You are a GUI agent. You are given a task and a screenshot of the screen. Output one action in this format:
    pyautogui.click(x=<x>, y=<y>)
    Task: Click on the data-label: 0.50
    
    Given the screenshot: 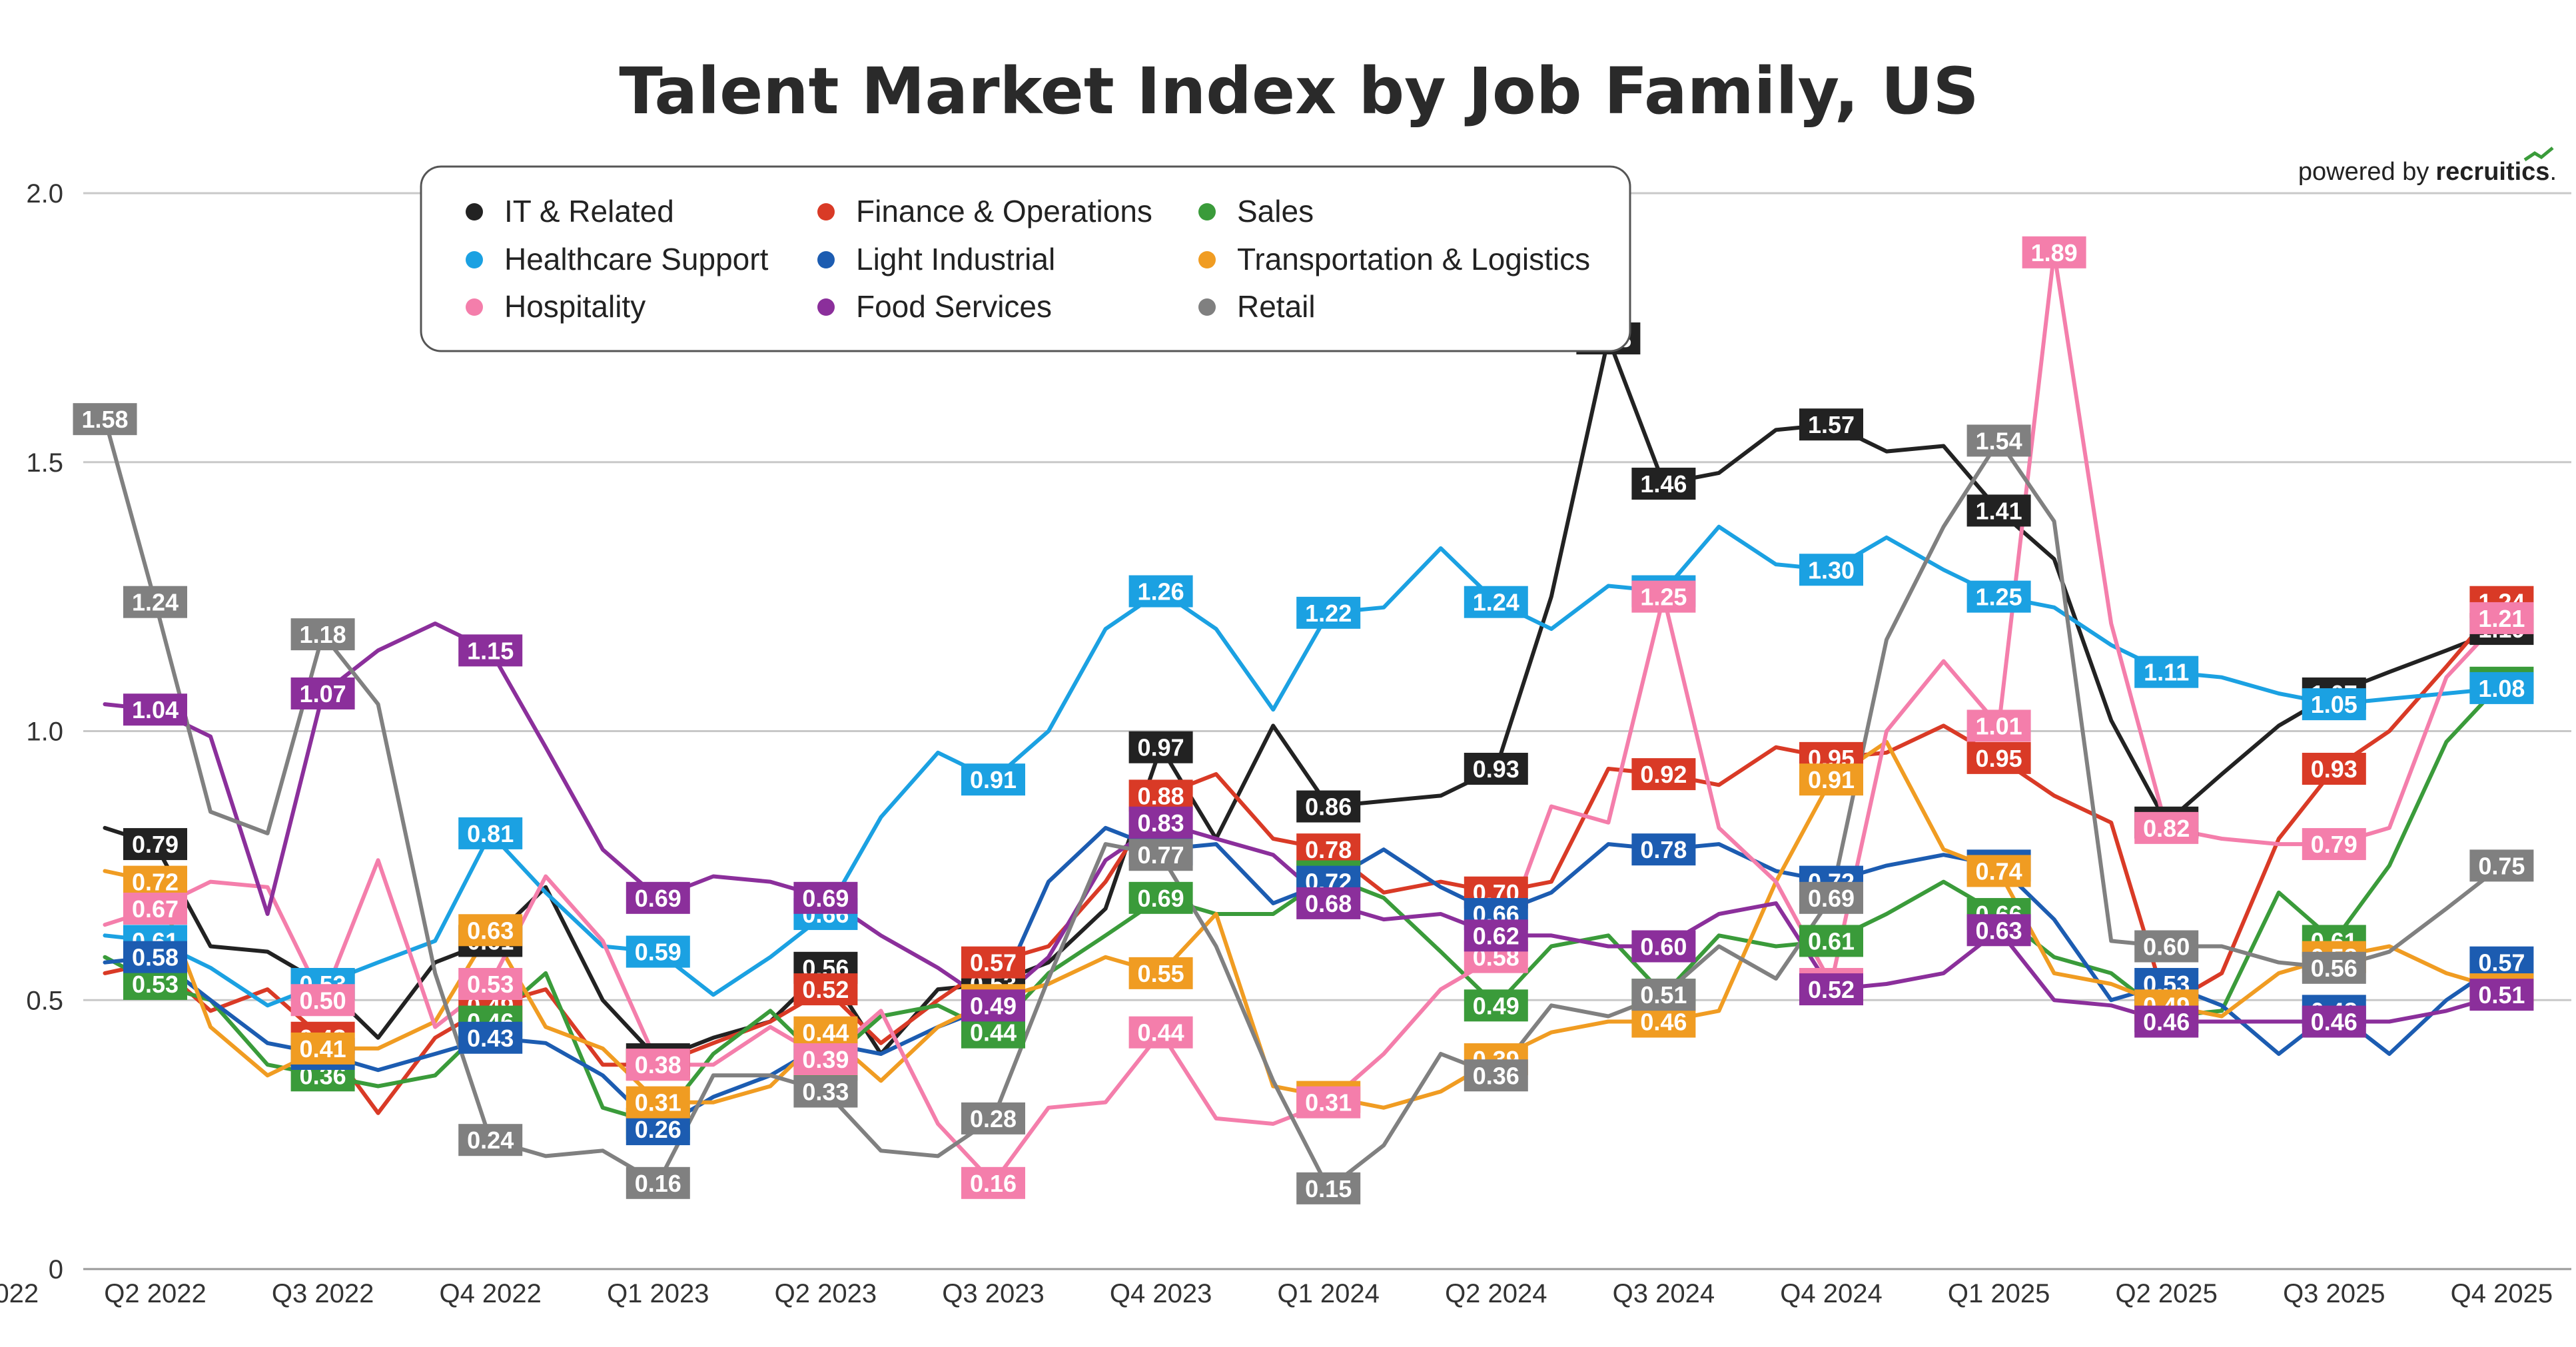 What is the action you would take?
    pyautogui.click(x=323, y=1000)
    